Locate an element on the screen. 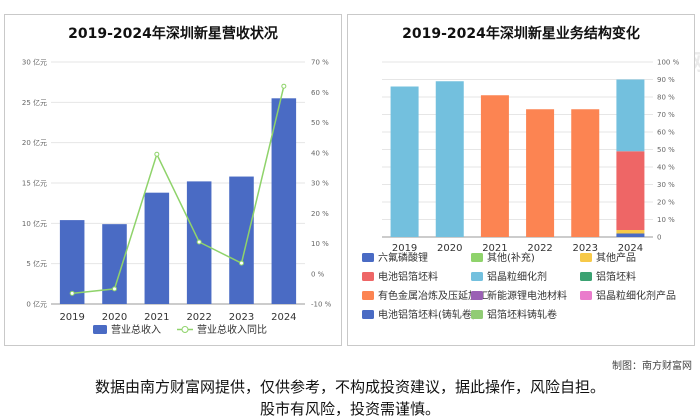 This screenshot has height=419, width=700. y2-tick-label: 20 % is located at coordinates (320, 214).